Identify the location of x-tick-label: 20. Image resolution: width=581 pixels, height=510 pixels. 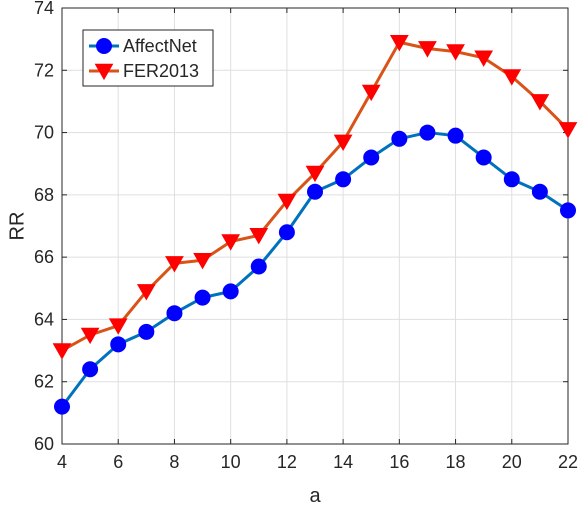
(512, 462).